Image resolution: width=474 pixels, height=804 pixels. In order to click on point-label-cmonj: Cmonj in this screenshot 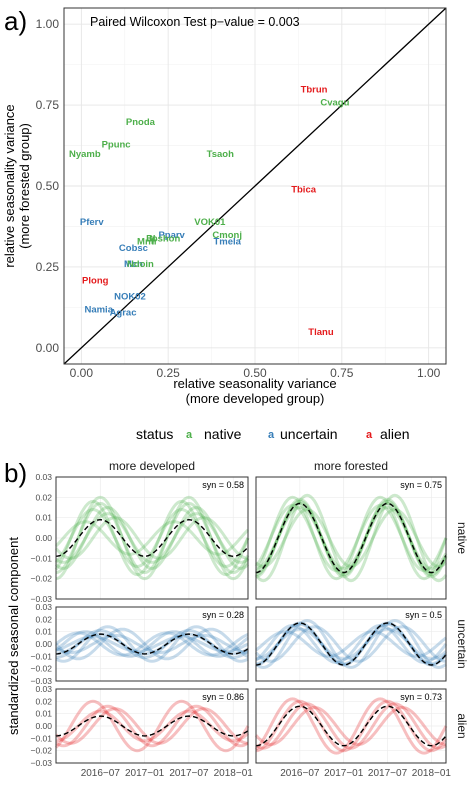, I will do `click(227, 235)`.